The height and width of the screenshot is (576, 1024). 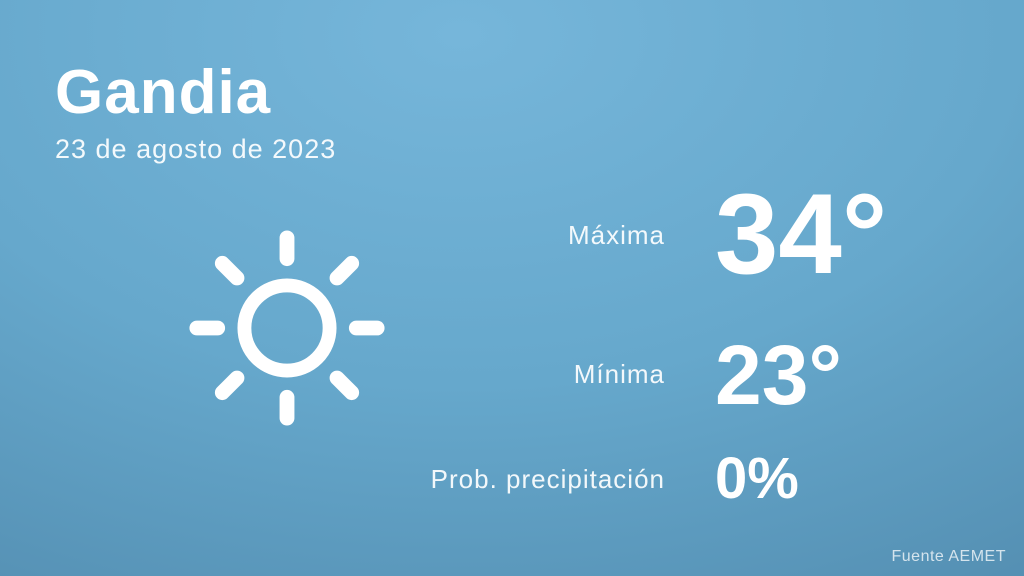 I want to click on metric-row-min-temp: Mínima 23°, so click(x=700, y=374).